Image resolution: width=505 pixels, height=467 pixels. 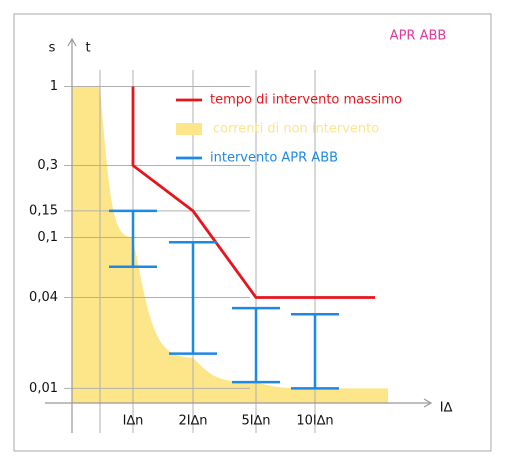 What do you see at coordinates (446, 408) in the screenshot?
I see `x-axis-label: I∆` at bounding box center [446, 408].